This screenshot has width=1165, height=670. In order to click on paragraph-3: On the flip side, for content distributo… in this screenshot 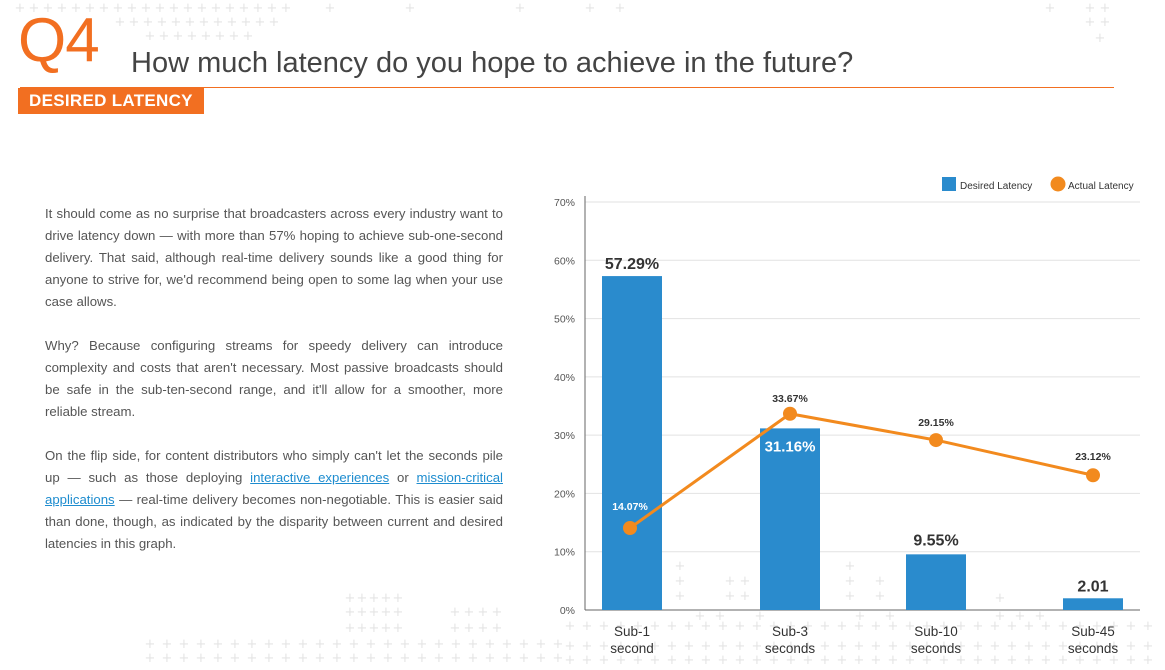, I will do `click(274, 500)`.